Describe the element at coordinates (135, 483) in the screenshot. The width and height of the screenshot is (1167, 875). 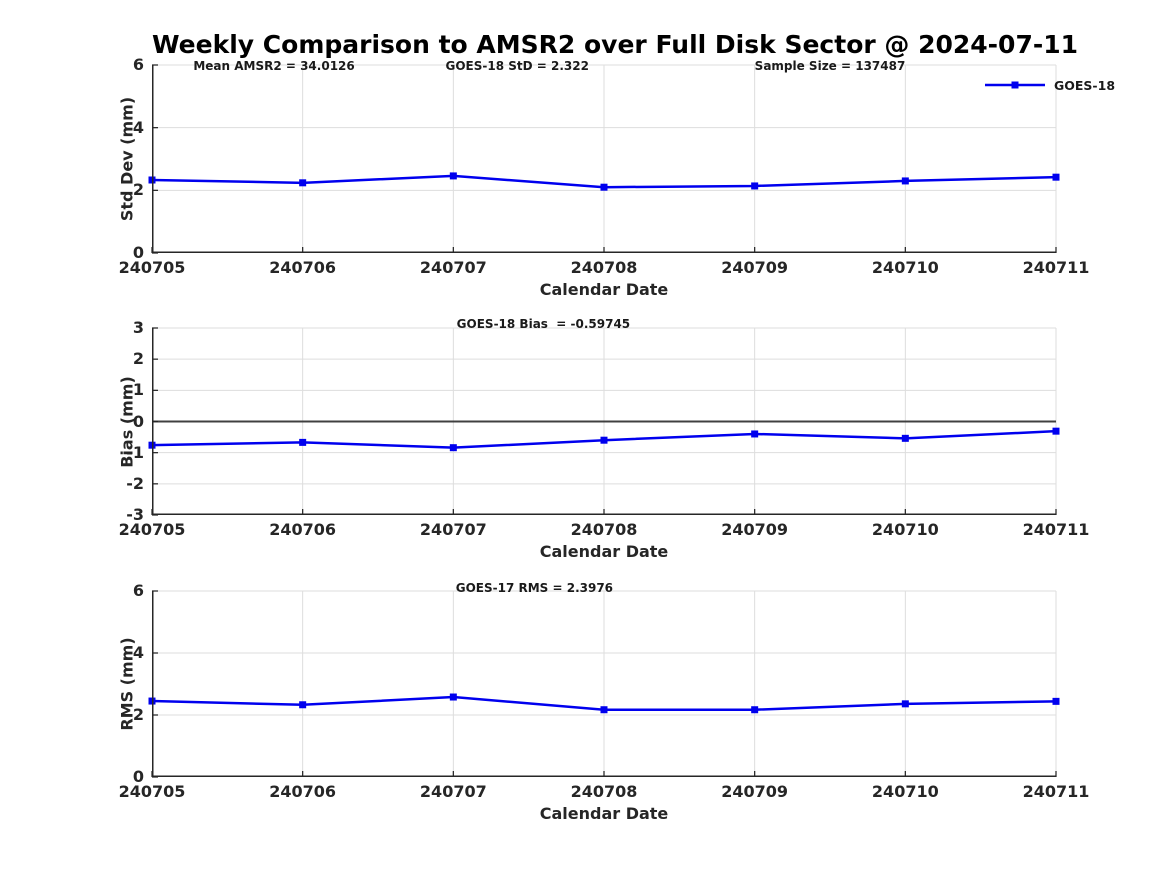
I see `y-tick-label: -2` at that location.